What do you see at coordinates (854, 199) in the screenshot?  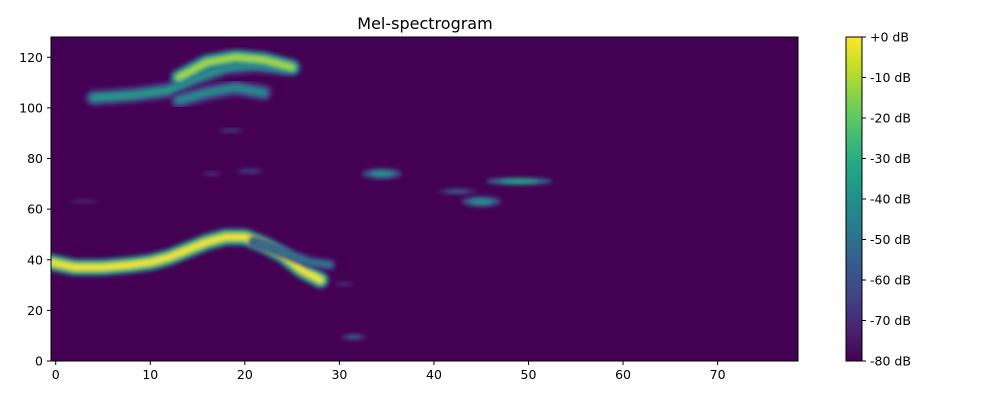 I see `colorbar-gradient` at bounding box center [854, 199].